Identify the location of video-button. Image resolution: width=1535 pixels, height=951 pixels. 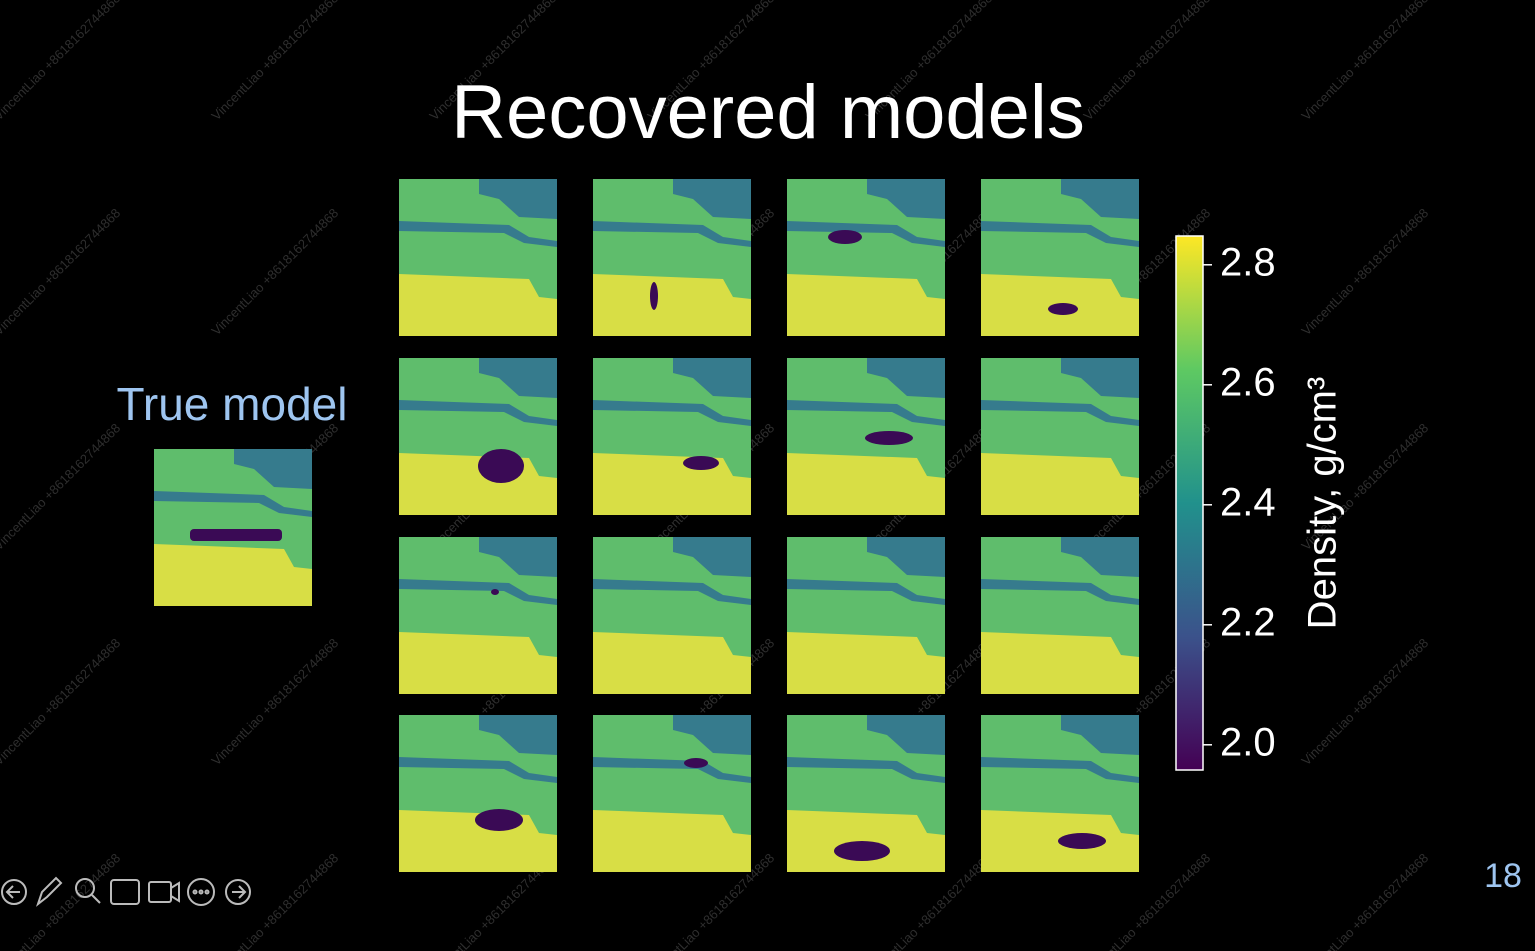
(164, 892).